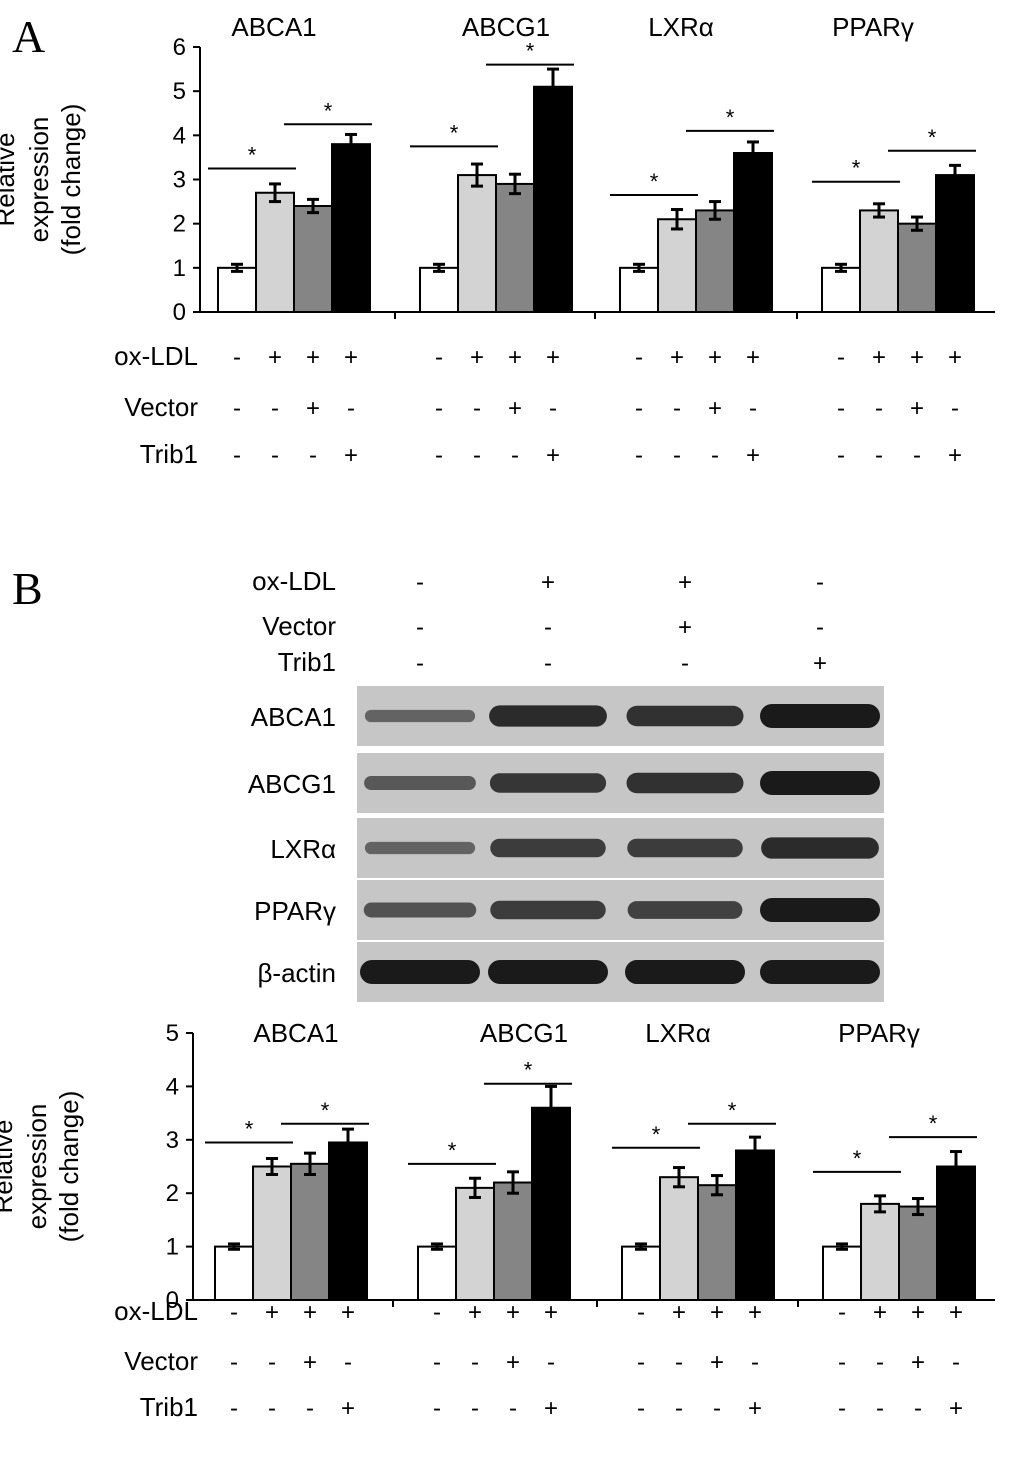 Image resolution: width=1016 pixels, height=1460 pixels. I want to click on panel-a-letter: A, so click(28, 36).